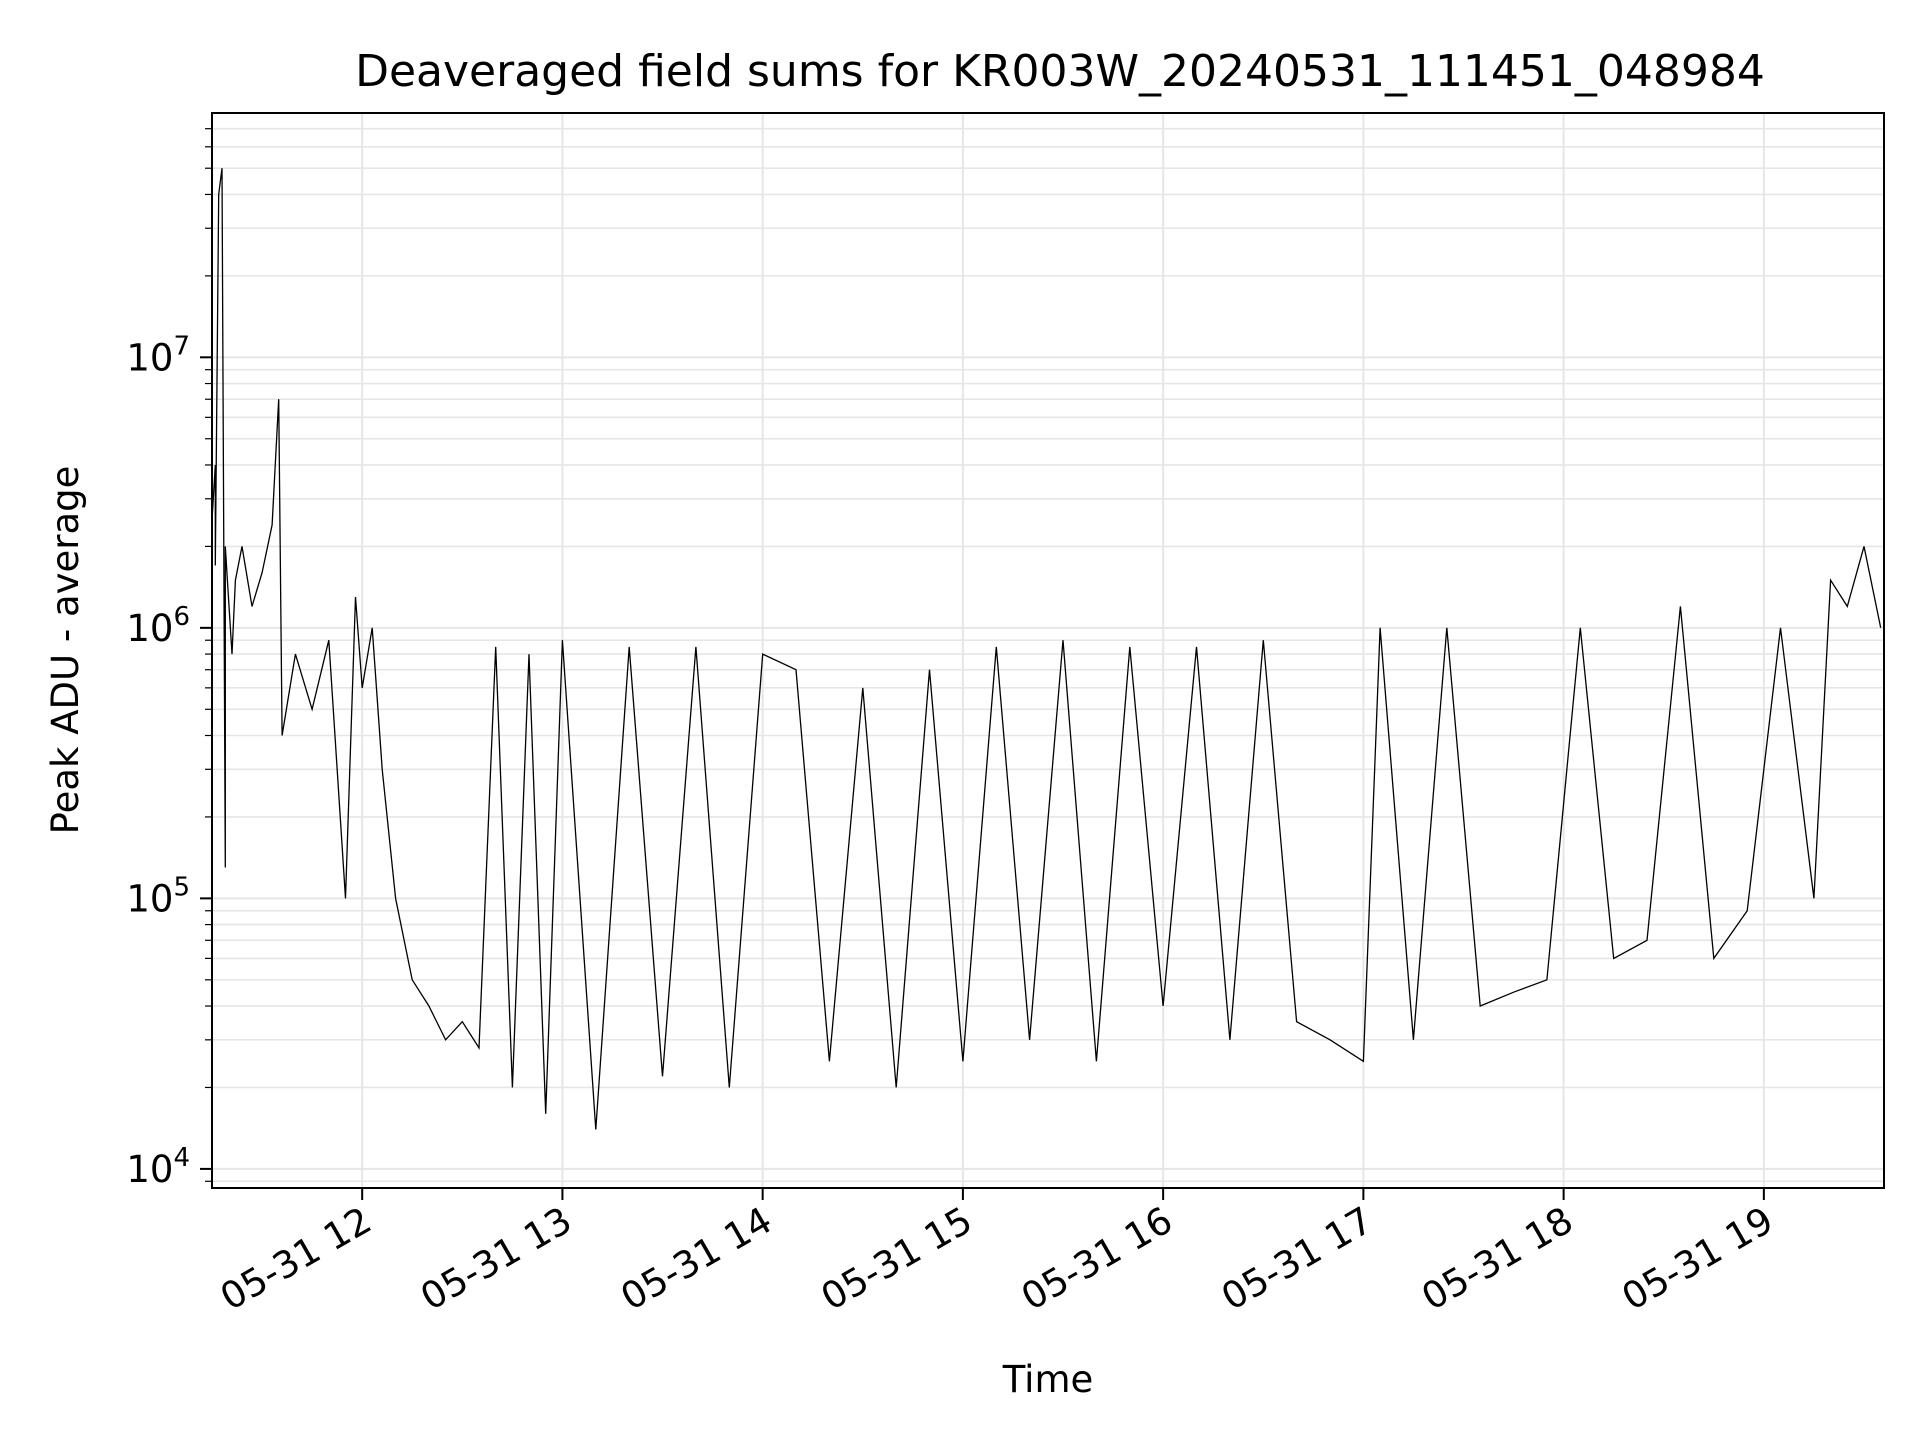 The image size is (1920, 1440). I want to click on y-tick-label: 10⁵, so click(158, 896).